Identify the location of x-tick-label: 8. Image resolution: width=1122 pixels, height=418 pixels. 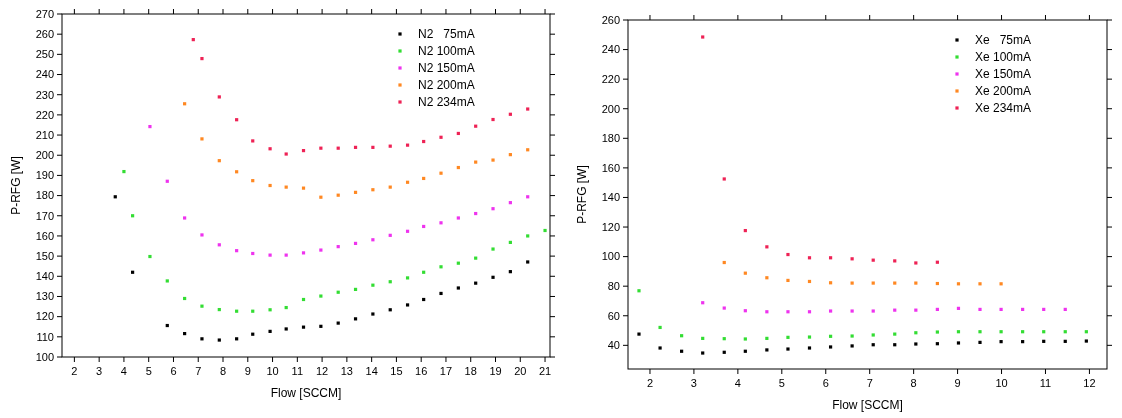
(913, 383).